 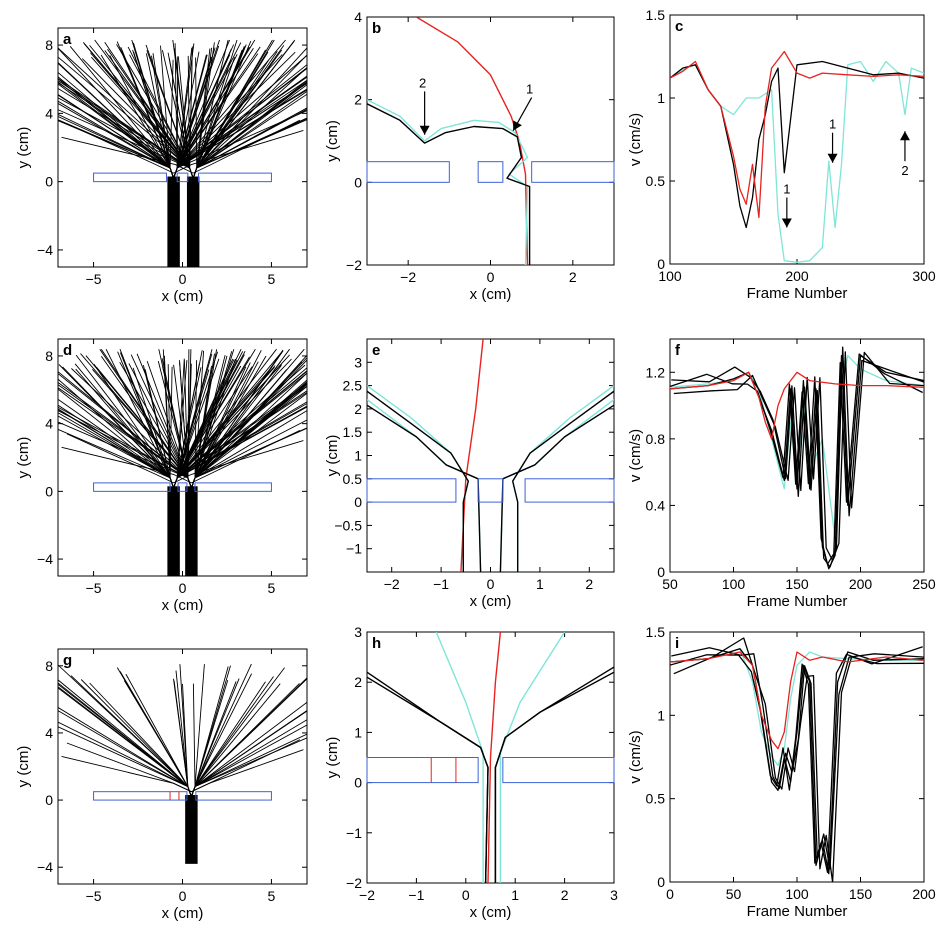 I want to click on x-tick-label: 100, so click(x=670, y=276).